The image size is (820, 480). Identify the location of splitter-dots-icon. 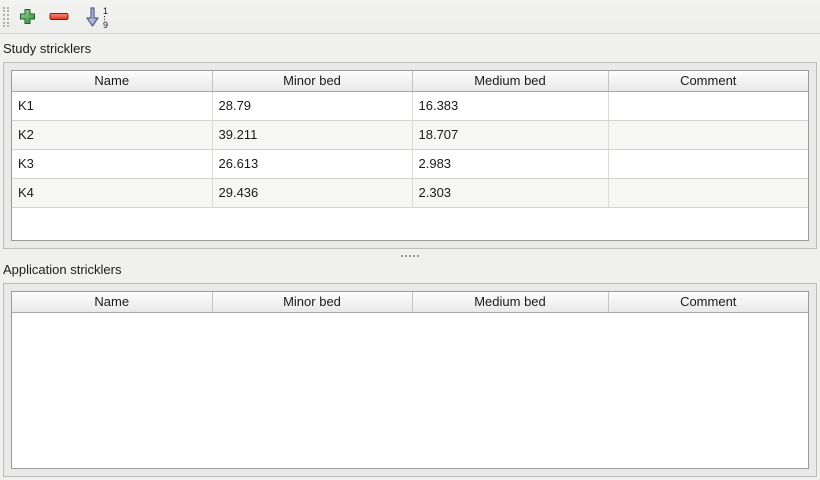
(410, 255).